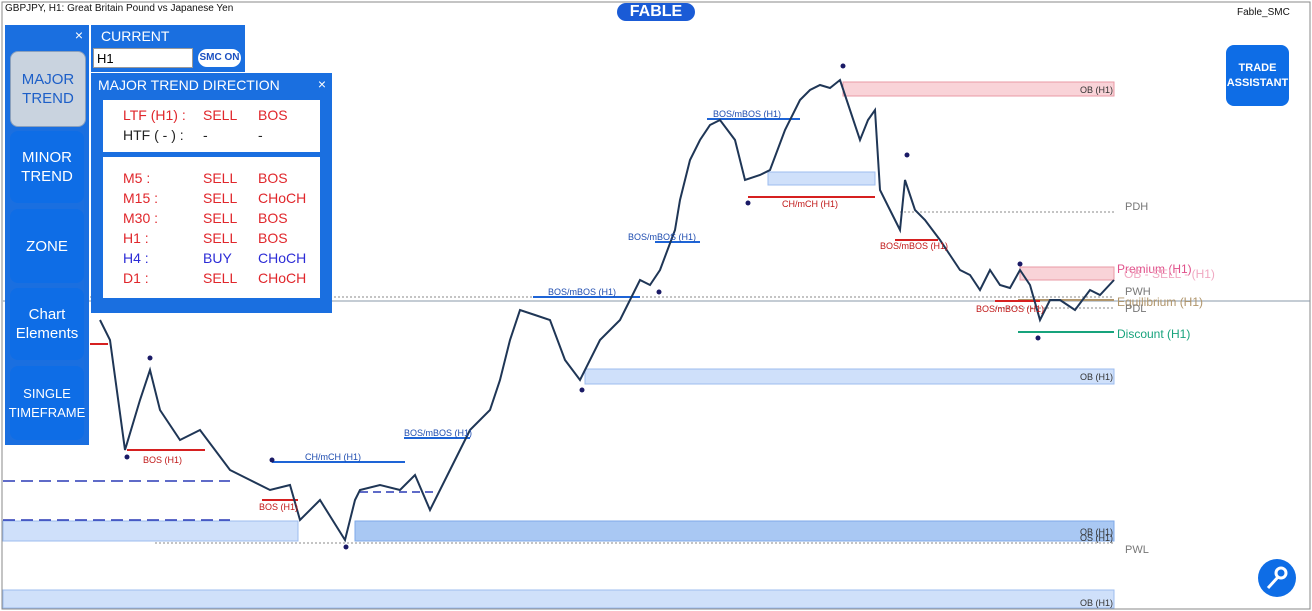 The height and width of the screenshot is (611, 1312). I want to click on ltf-box: LTF (H1) : SELL BOS HTF ( - ) : - -, so click(211, 126).